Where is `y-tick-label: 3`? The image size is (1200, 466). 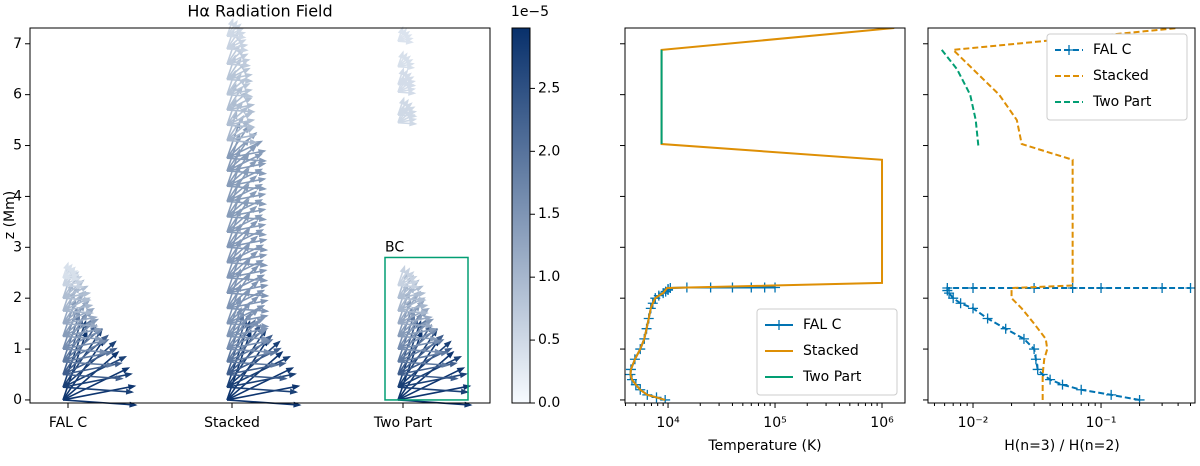
y-tick-label: 3 is located at coordinates (17, 247).